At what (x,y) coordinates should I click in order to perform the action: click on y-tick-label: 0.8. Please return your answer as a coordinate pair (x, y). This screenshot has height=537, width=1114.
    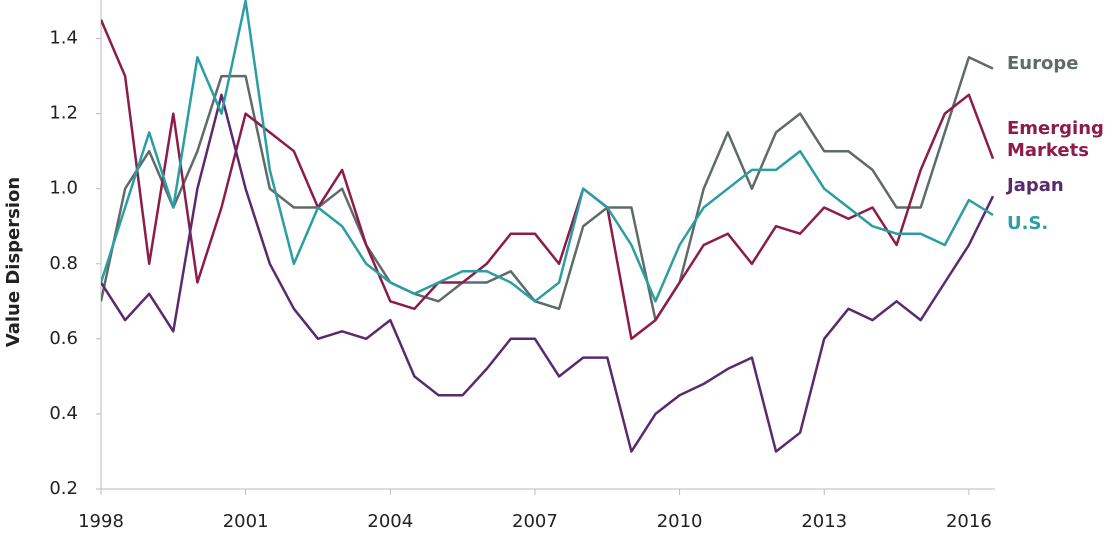
    Looking at the image, I should click on (63, 263).